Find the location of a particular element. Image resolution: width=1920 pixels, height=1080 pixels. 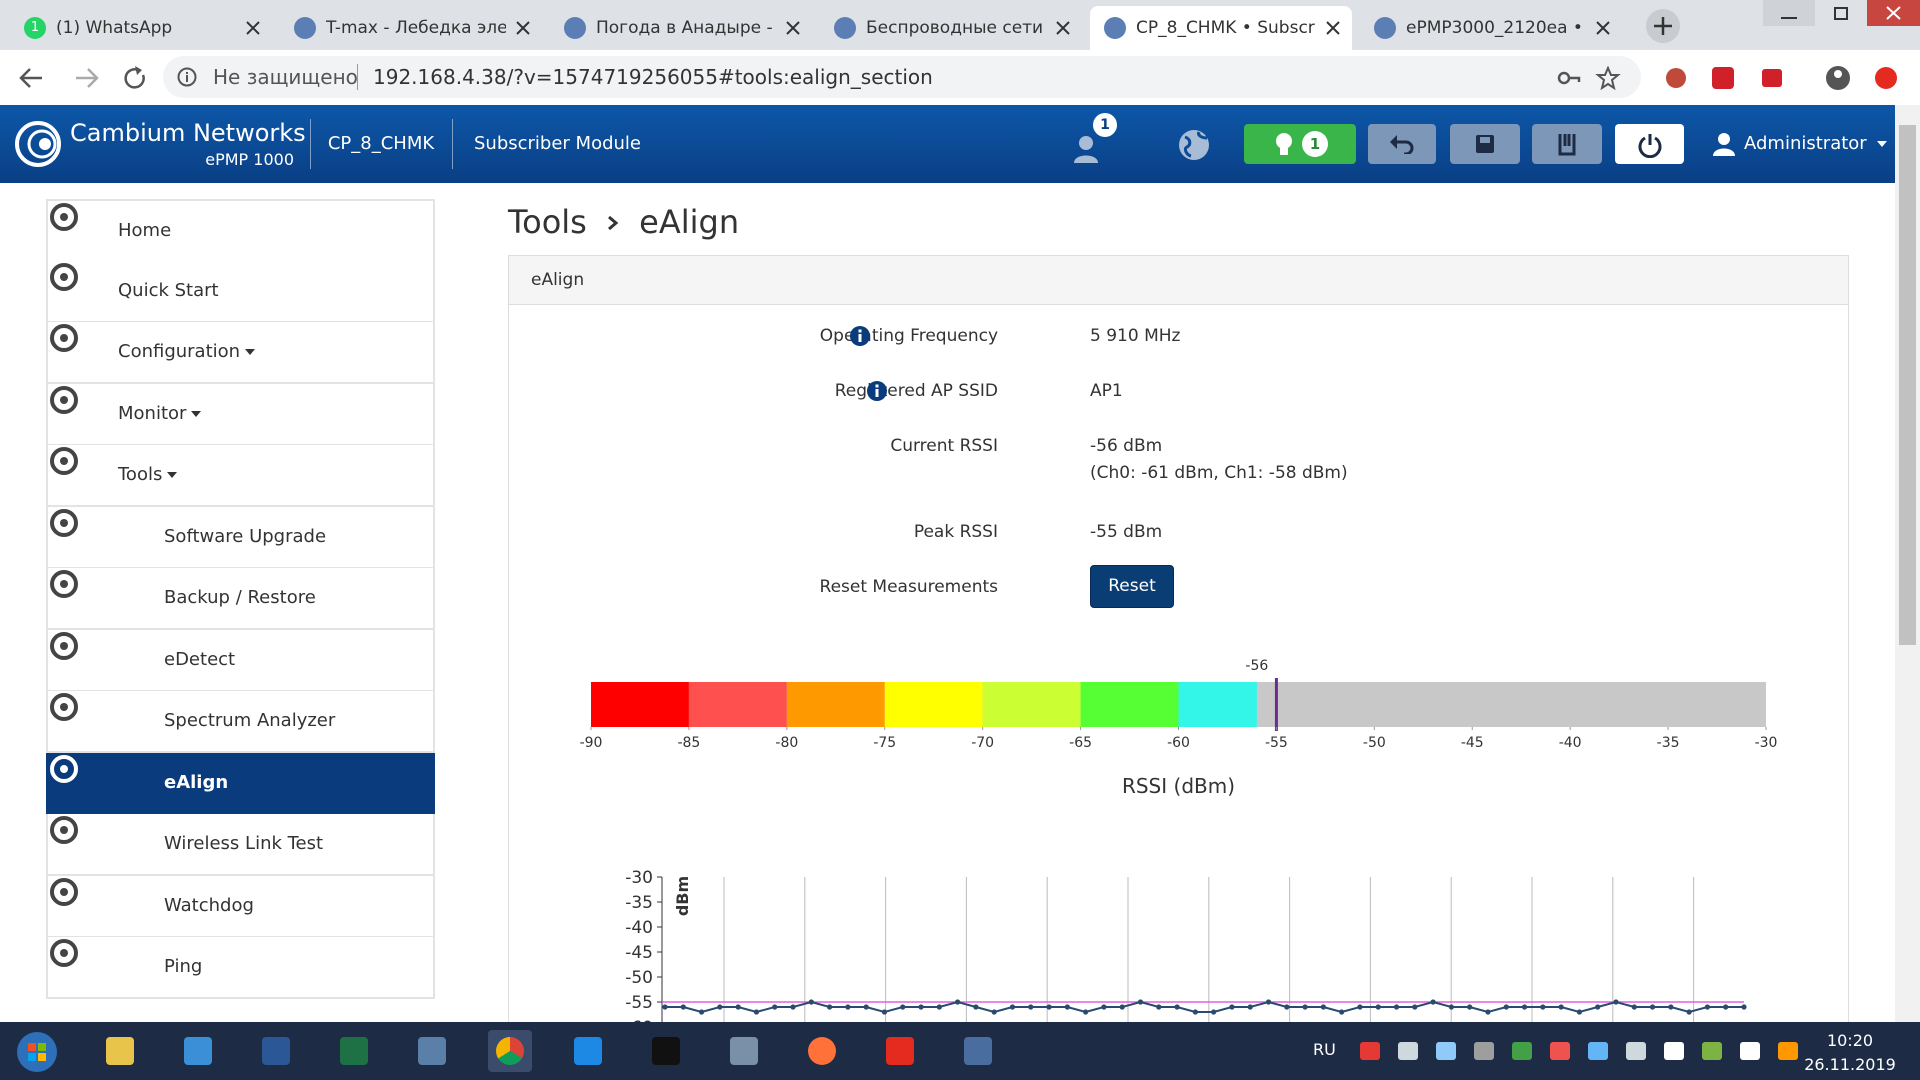

scrollbar is located at coordinates (1907, 563).